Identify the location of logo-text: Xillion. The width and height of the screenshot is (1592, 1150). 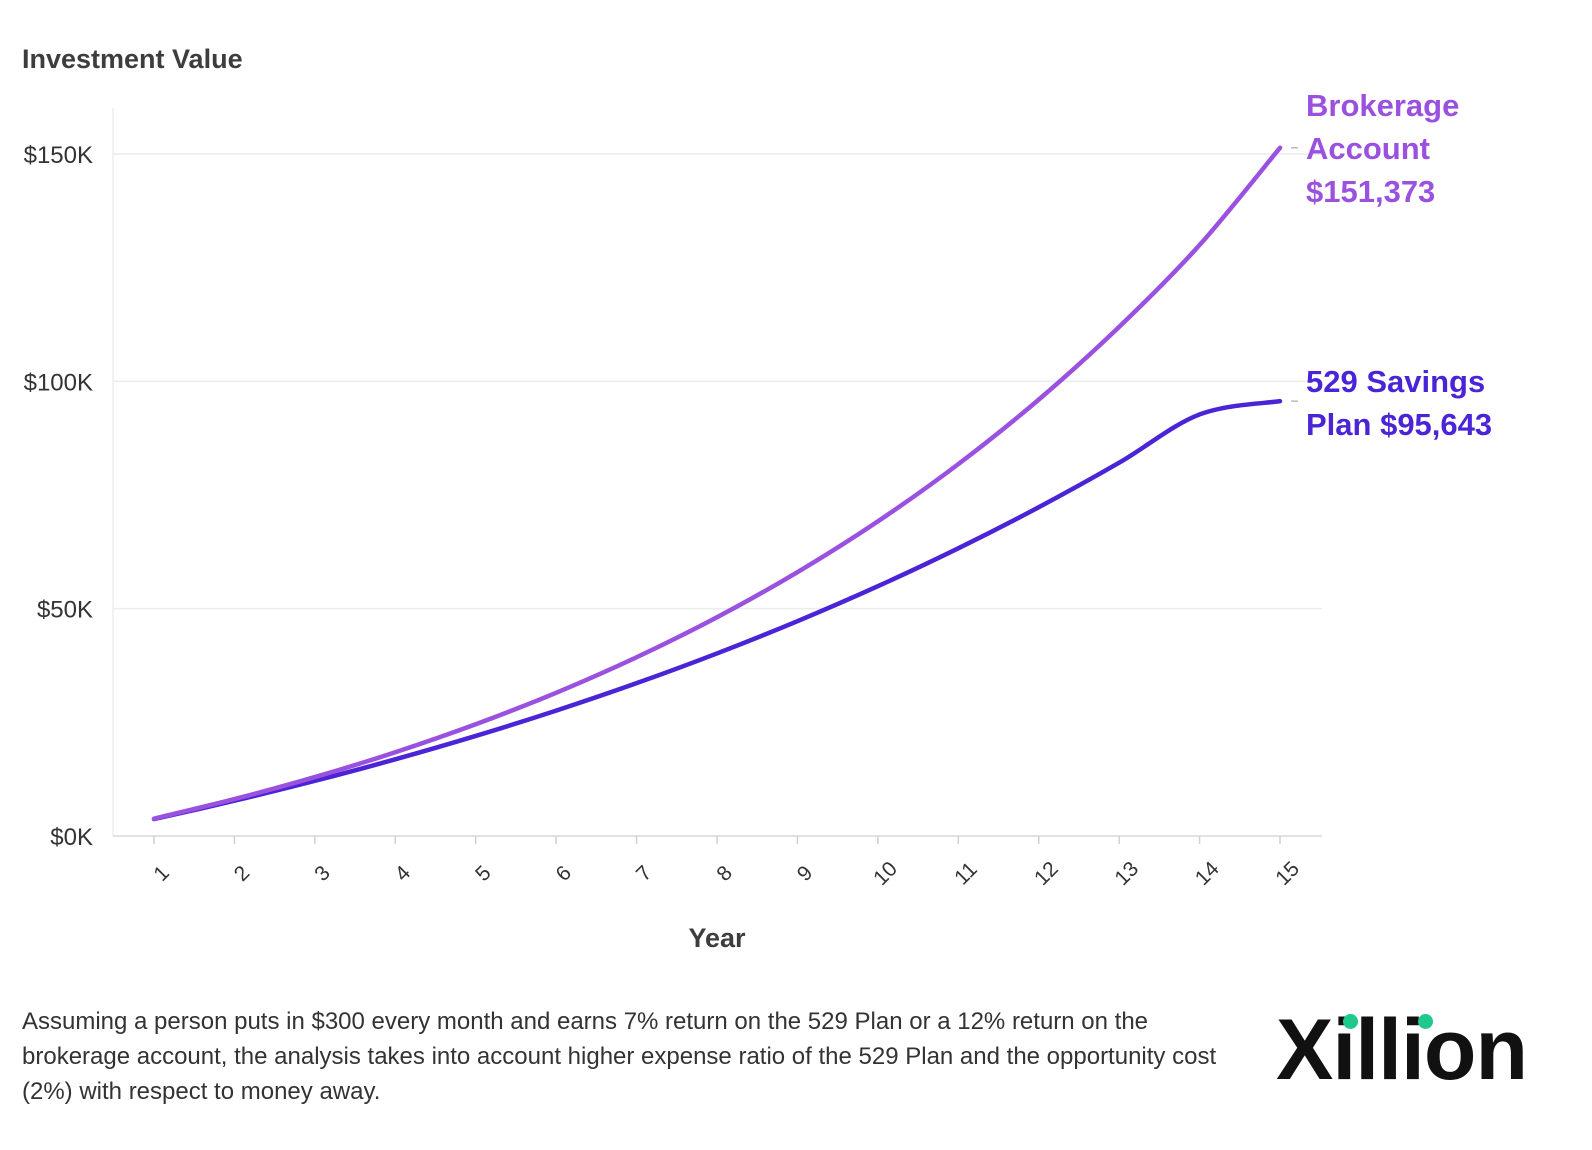
(1402, 1050).